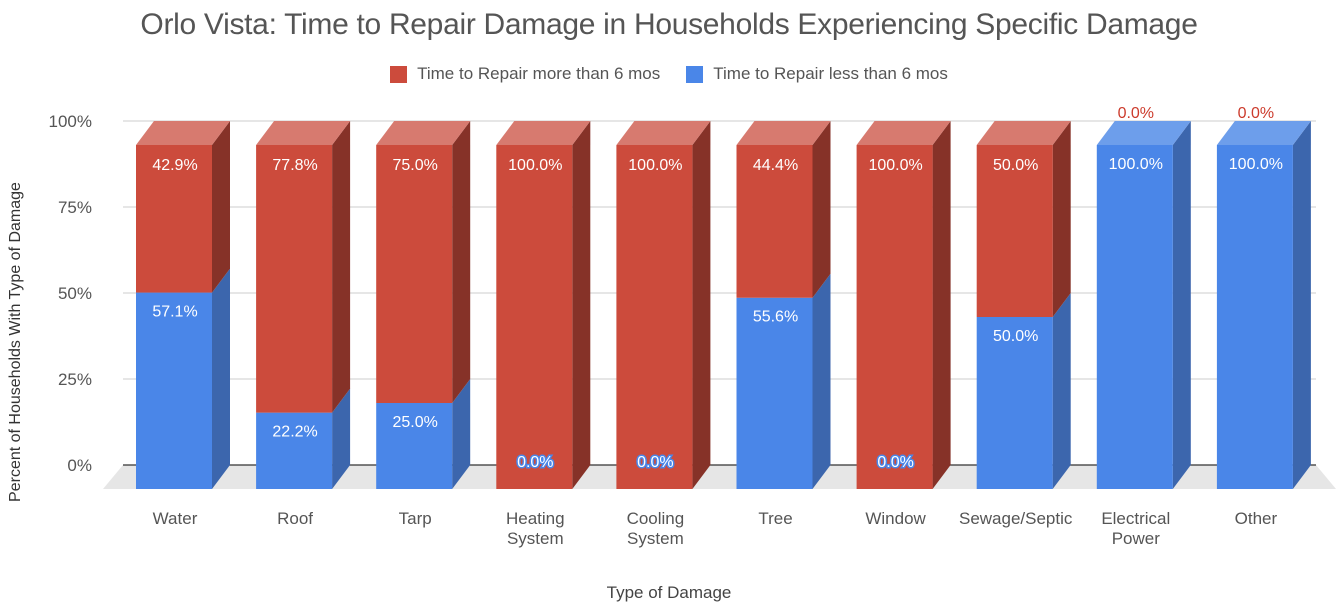  Describe the element at coordinates (79, 465) in the screenshot. I see `y-tick-label: 0%` at that location.